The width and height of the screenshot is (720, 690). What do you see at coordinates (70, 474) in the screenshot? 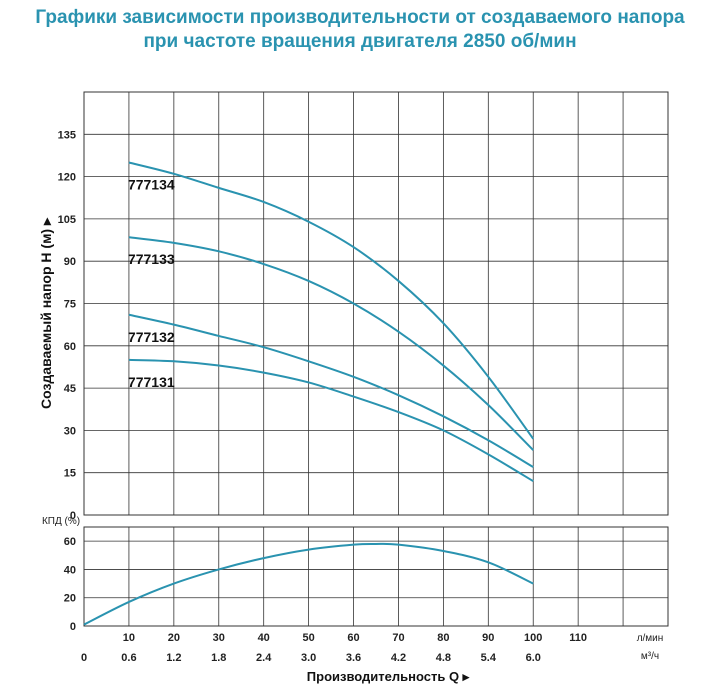
I see `y-tick-label: 15` at bounding box center [70, 474].